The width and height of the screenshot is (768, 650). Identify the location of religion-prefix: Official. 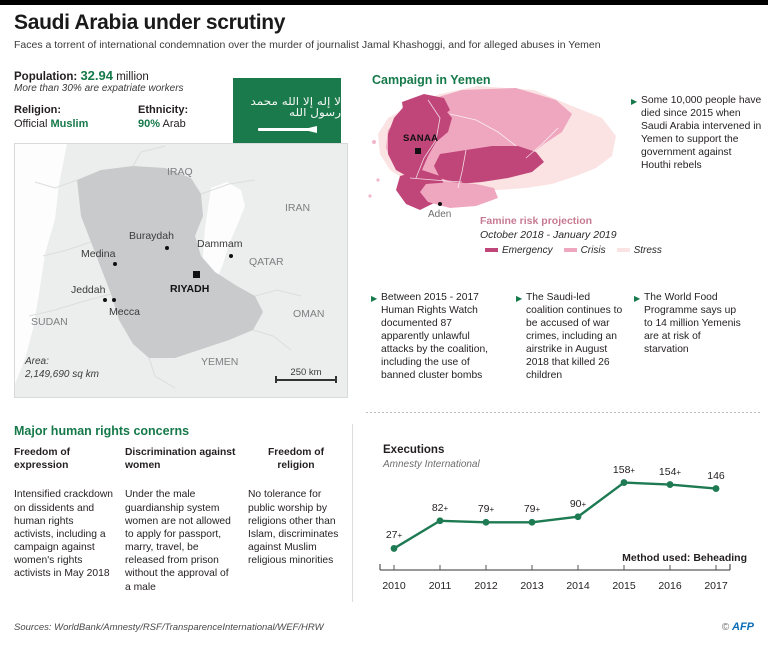
(31, 124).